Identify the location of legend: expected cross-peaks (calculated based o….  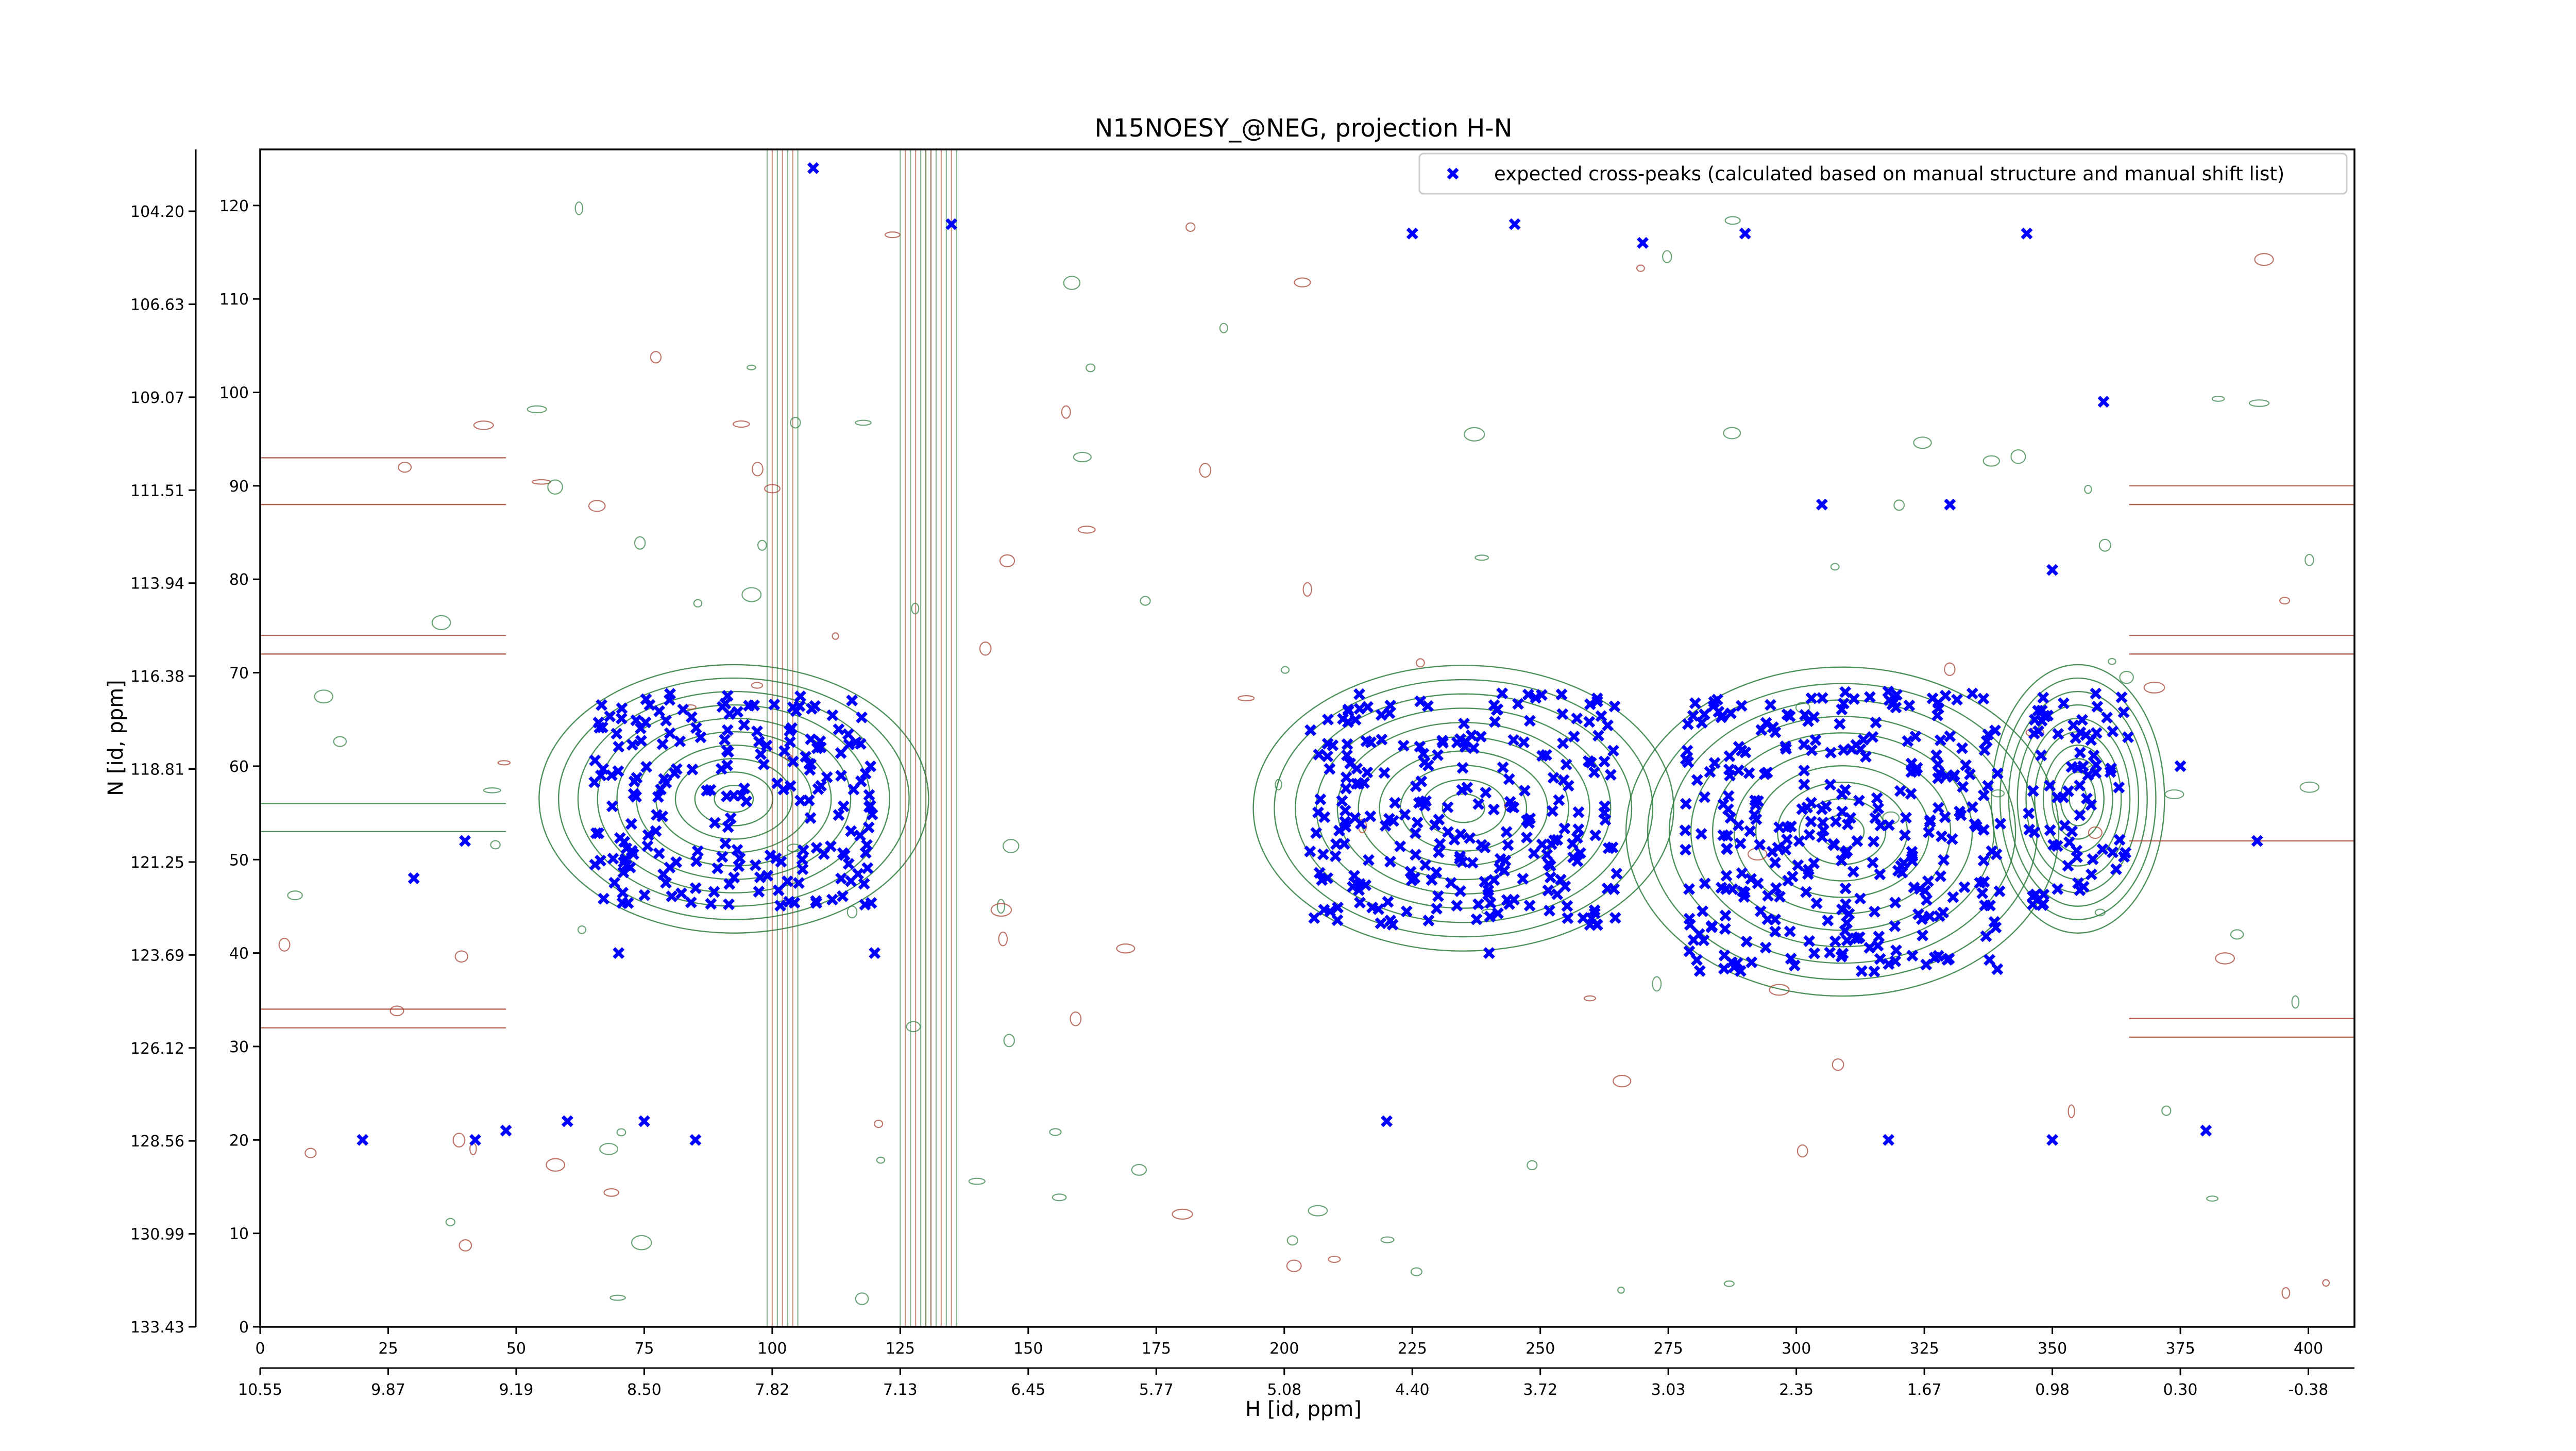
(1883, 174).